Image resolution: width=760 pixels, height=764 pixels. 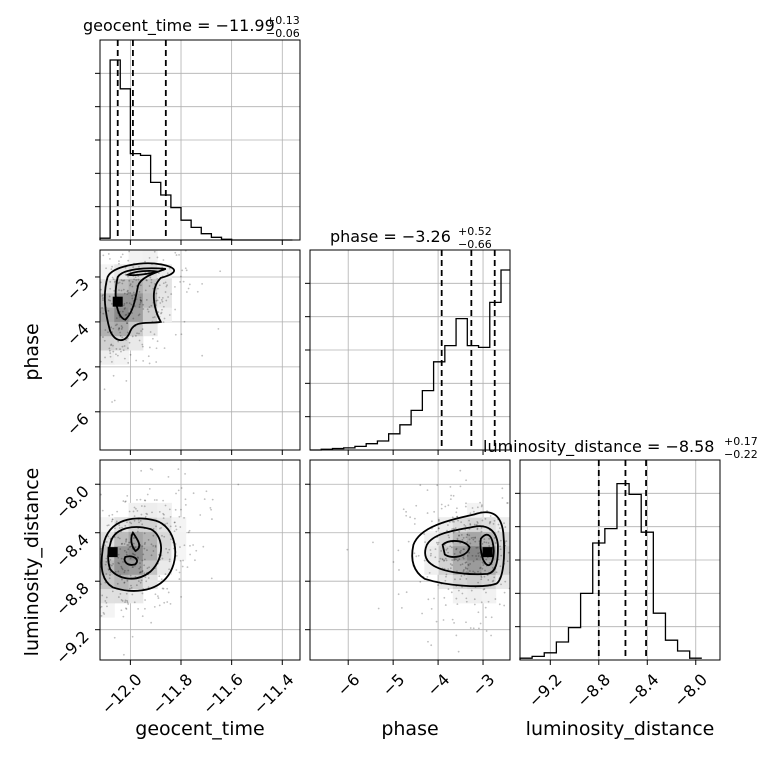 What do you see at coordinates (72, 647) in the screenshot?
I see `y-tick-label: −9.2` at bounding box center [72, 647].